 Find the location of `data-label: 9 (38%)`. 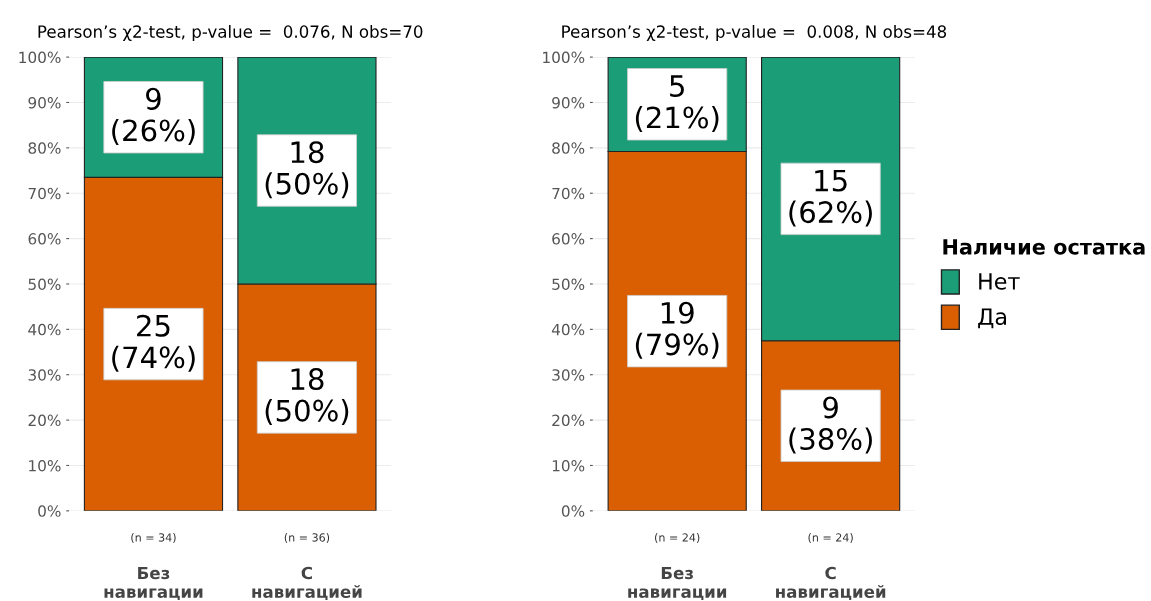

data-label: 9 (38%) is located at coordinates (830, 425).